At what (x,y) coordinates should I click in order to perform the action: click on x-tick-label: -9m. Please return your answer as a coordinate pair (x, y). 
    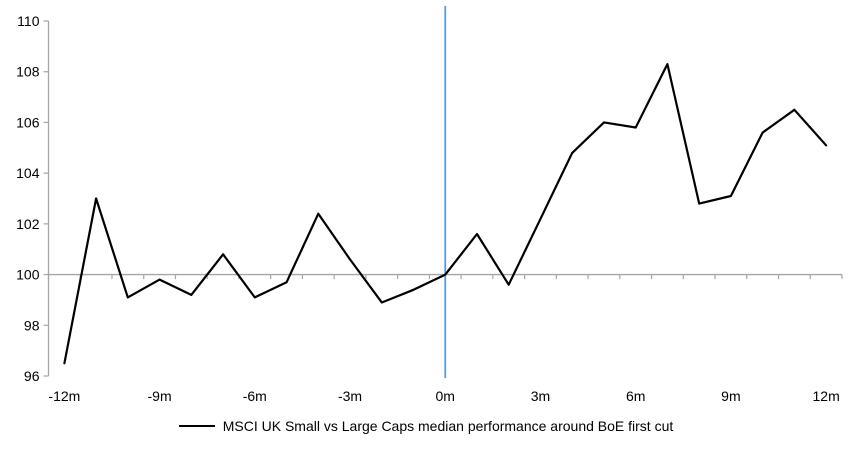
    Looking at the image, I should click on (160, 396).